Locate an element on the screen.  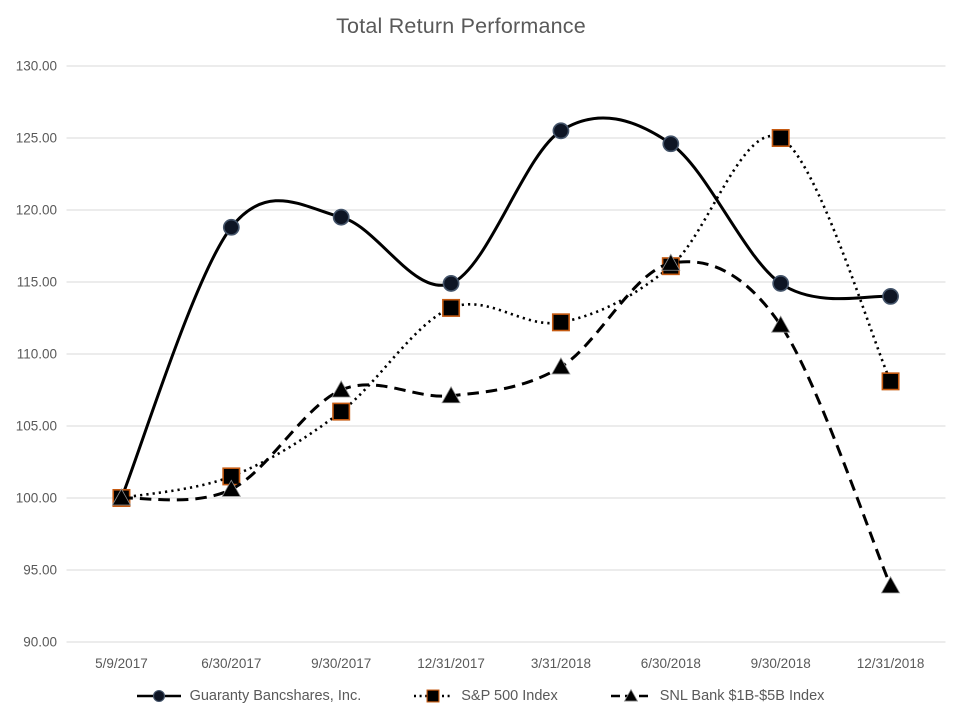
legend-label-sp500-index: S&P 500 Index is located at coordinates (509, 696).